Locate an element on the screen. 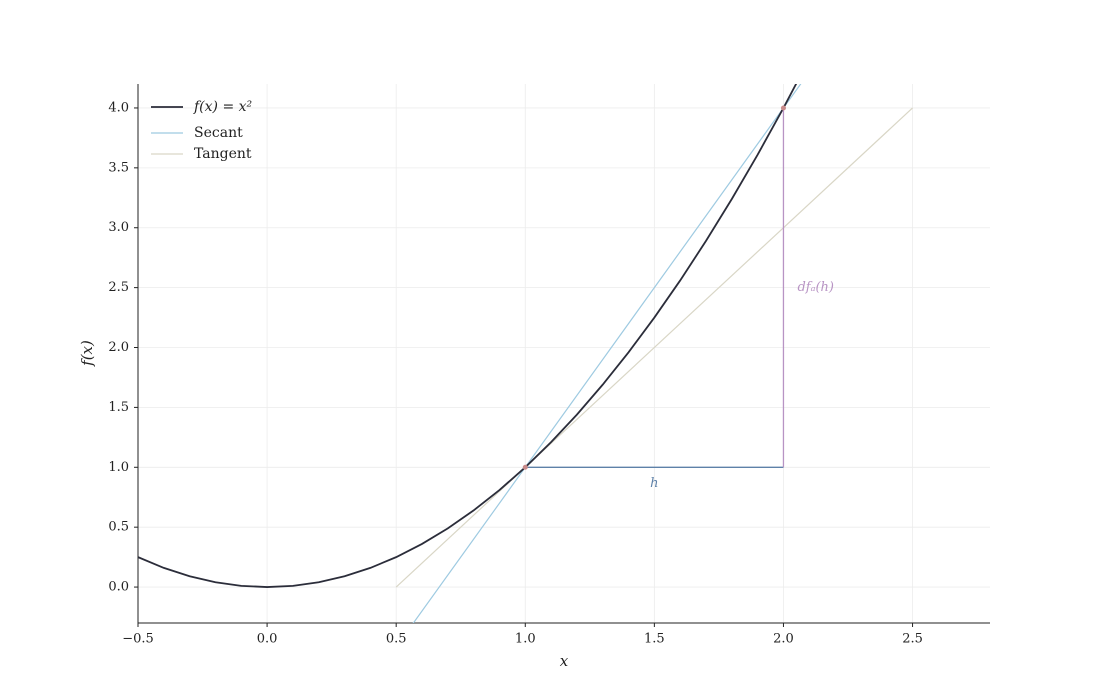 The height and width of the screenshot is (700, 1100). legend-label: Tangent is located at coordinates (223, 154).